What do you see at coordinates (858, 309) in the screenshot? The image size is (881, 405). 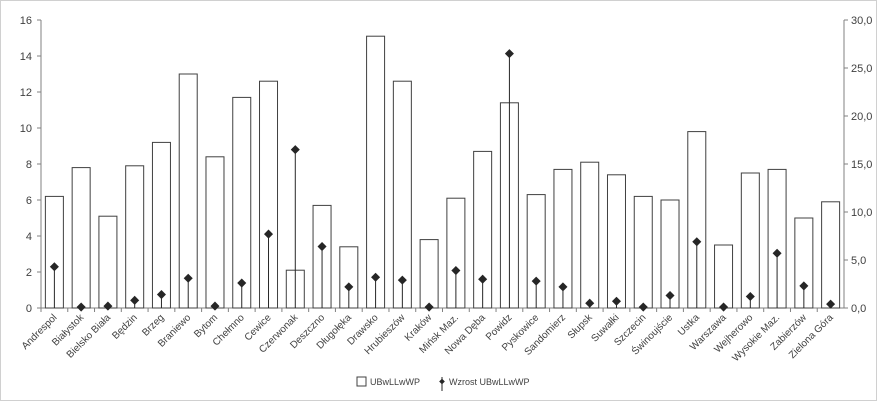 I see `y-tick-label-right: 0,0` at bounding box center [858, 309].